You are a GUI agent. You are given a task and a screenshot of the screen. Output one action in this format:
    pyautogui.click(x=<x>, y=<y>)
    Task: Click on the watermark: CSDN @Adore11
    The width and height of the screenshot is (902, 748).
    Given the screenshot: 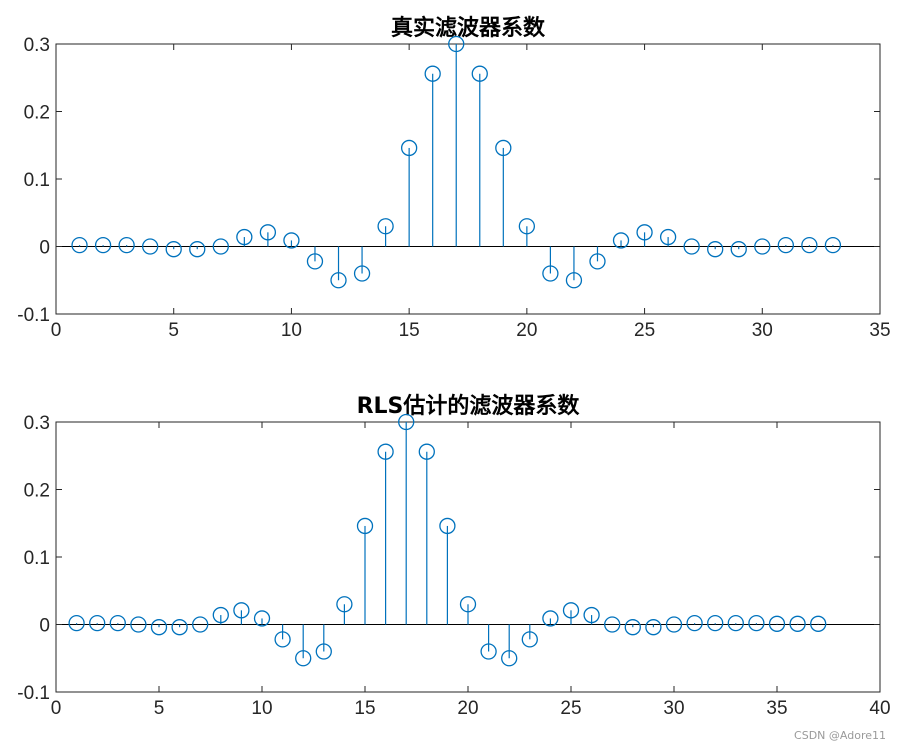 What is the action you would take?
    pyautogui.click(x=840, y=735)
    